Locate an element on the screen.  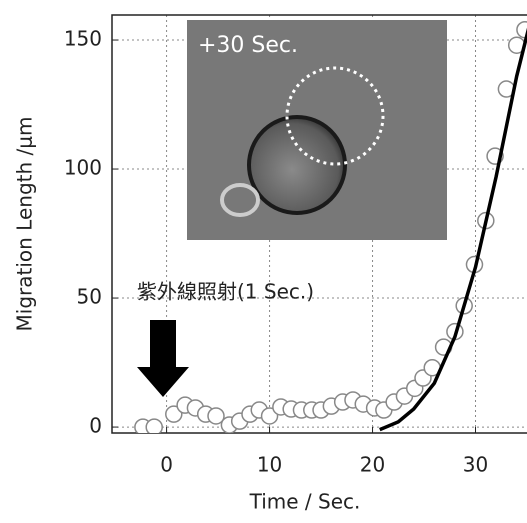
inset-cell is located at coordinates (297, 165).